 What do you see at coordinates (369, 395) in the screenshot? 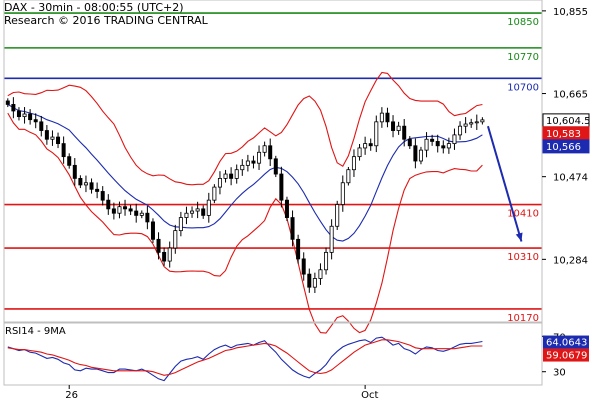
I see `x-tick-label: Oct` at bounding box center [369, 395].